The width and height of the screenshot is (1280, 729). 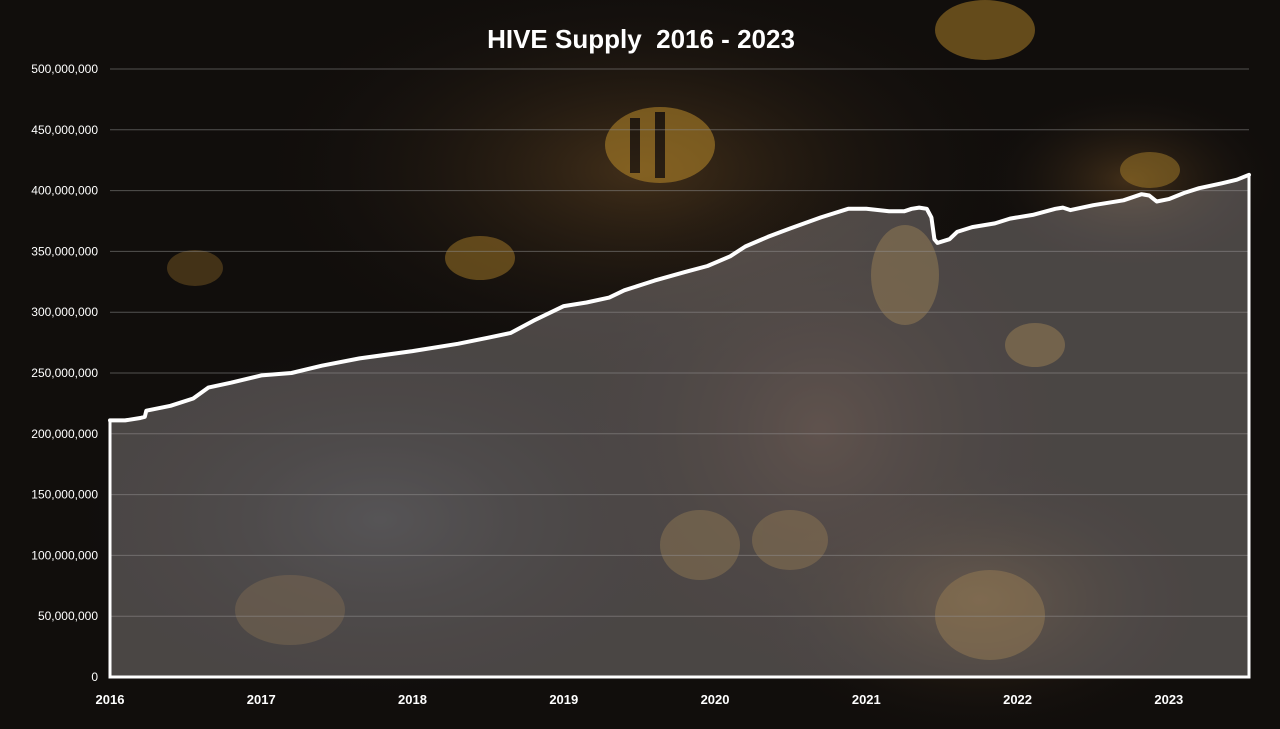 I want to click on x-tick-label: 2019, so click(x=563, y=699).